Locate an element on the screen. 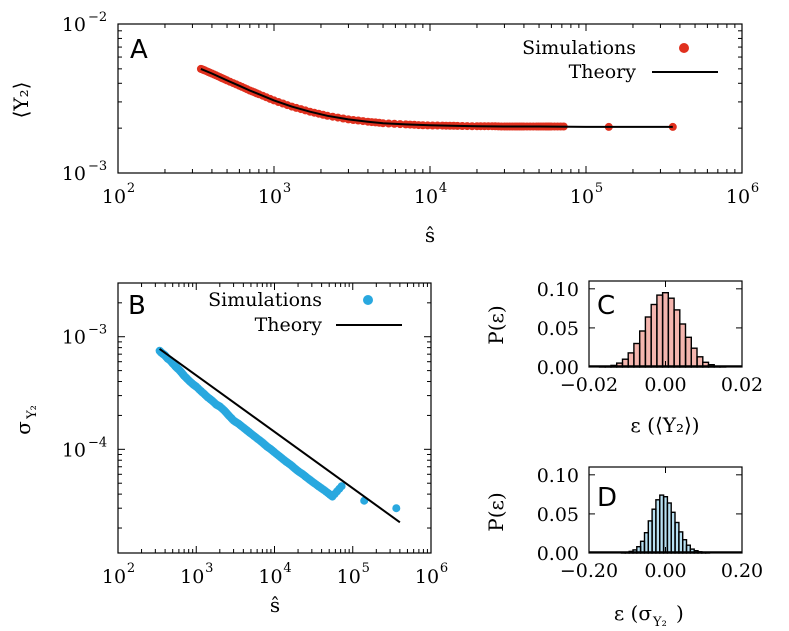 The height and width of the screenshot is (631, 789). panel-a-ytick-label: 10 −3 is located at coordinates (84, 172).